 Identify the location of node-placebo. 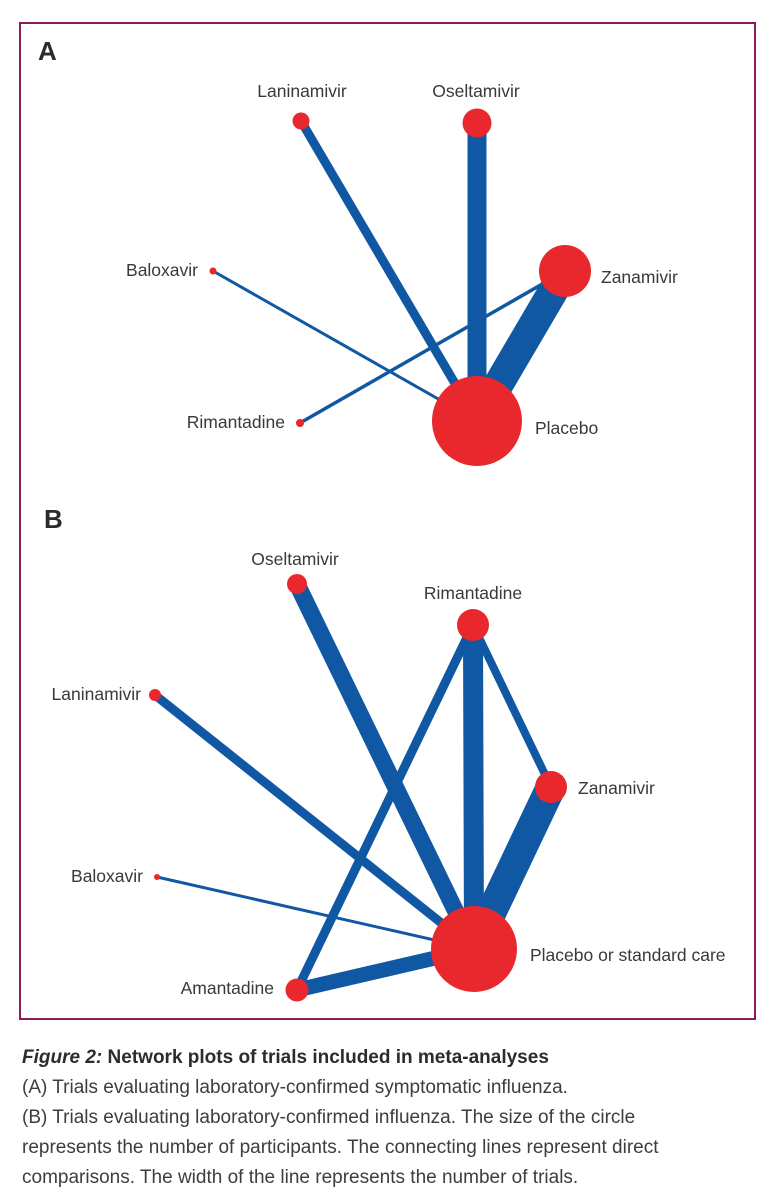
(477, 421).